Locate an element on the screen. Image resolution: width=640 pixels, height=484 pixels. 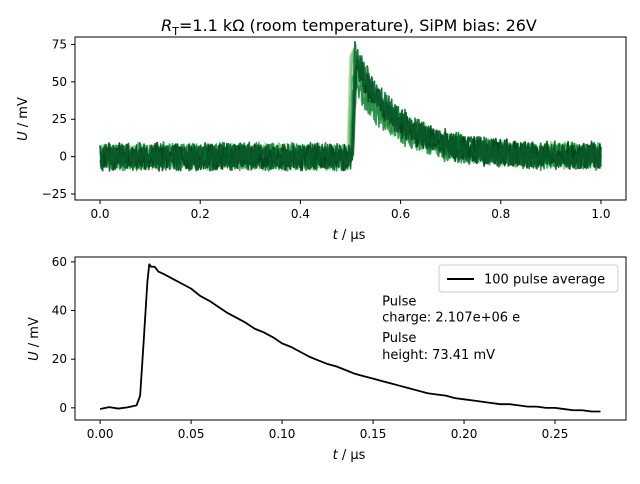
top-y-tick-label: 50 is located at coordinates (59, 82).